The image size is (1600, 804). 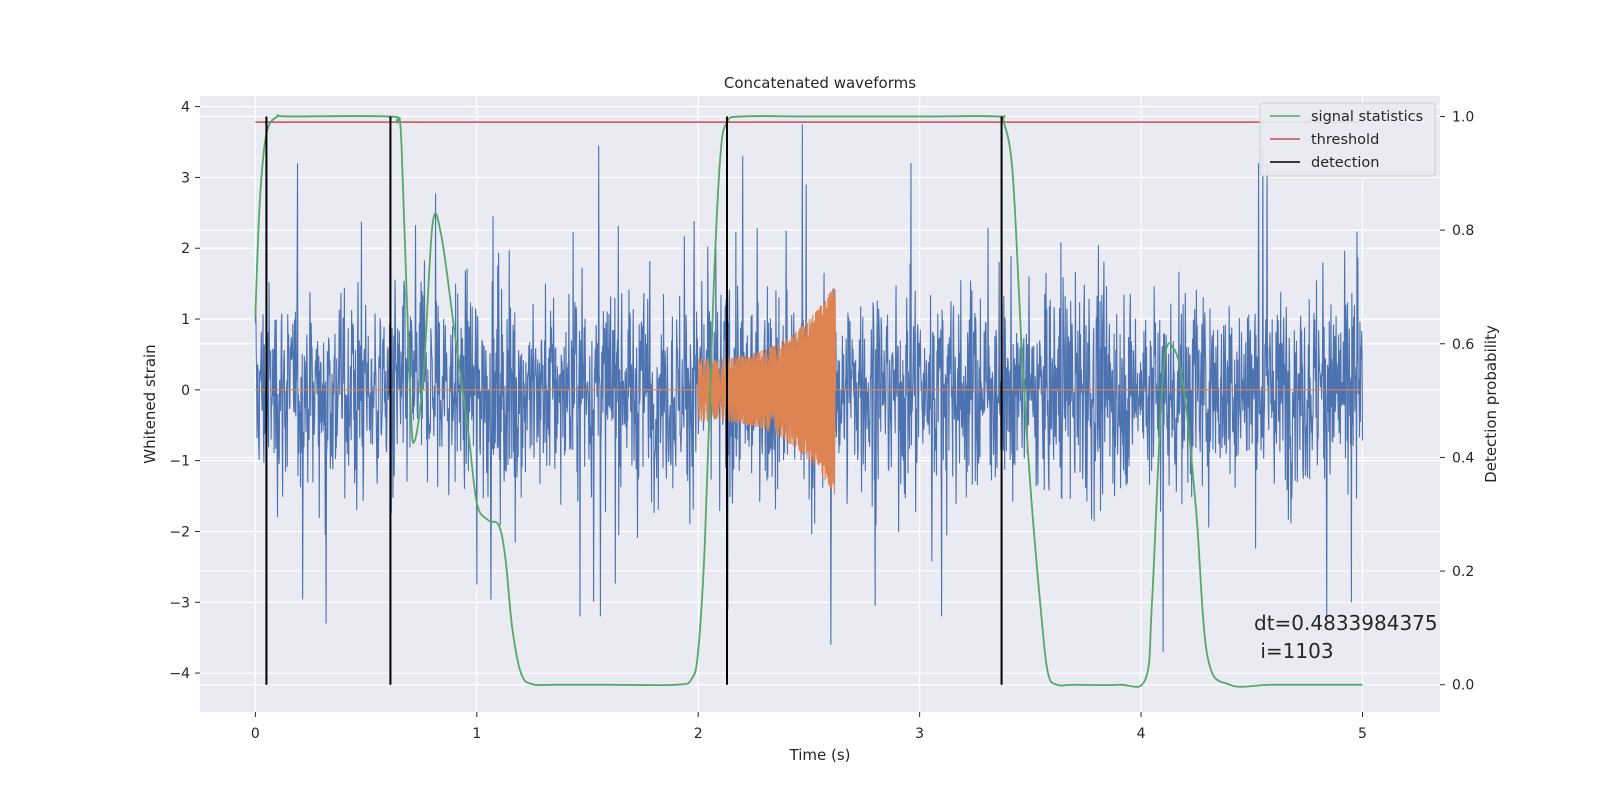 I want to click on y-tick-label: −4, so click(x=179, y=674).